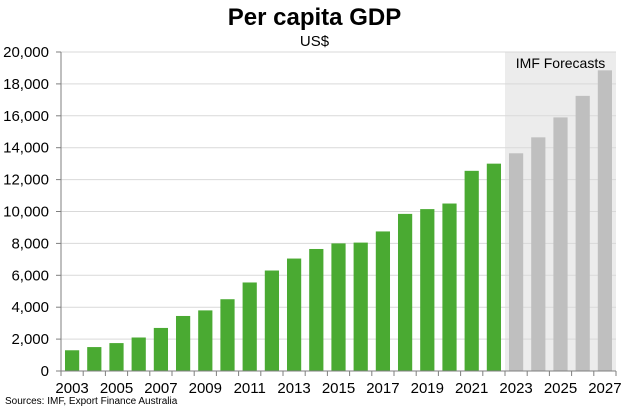 This screenshot has width=629, height=413. What do you see at coordinates (382, 388) in the screenshot?
I see `x-tick-label: 2017` at bounding box center [382, 388].